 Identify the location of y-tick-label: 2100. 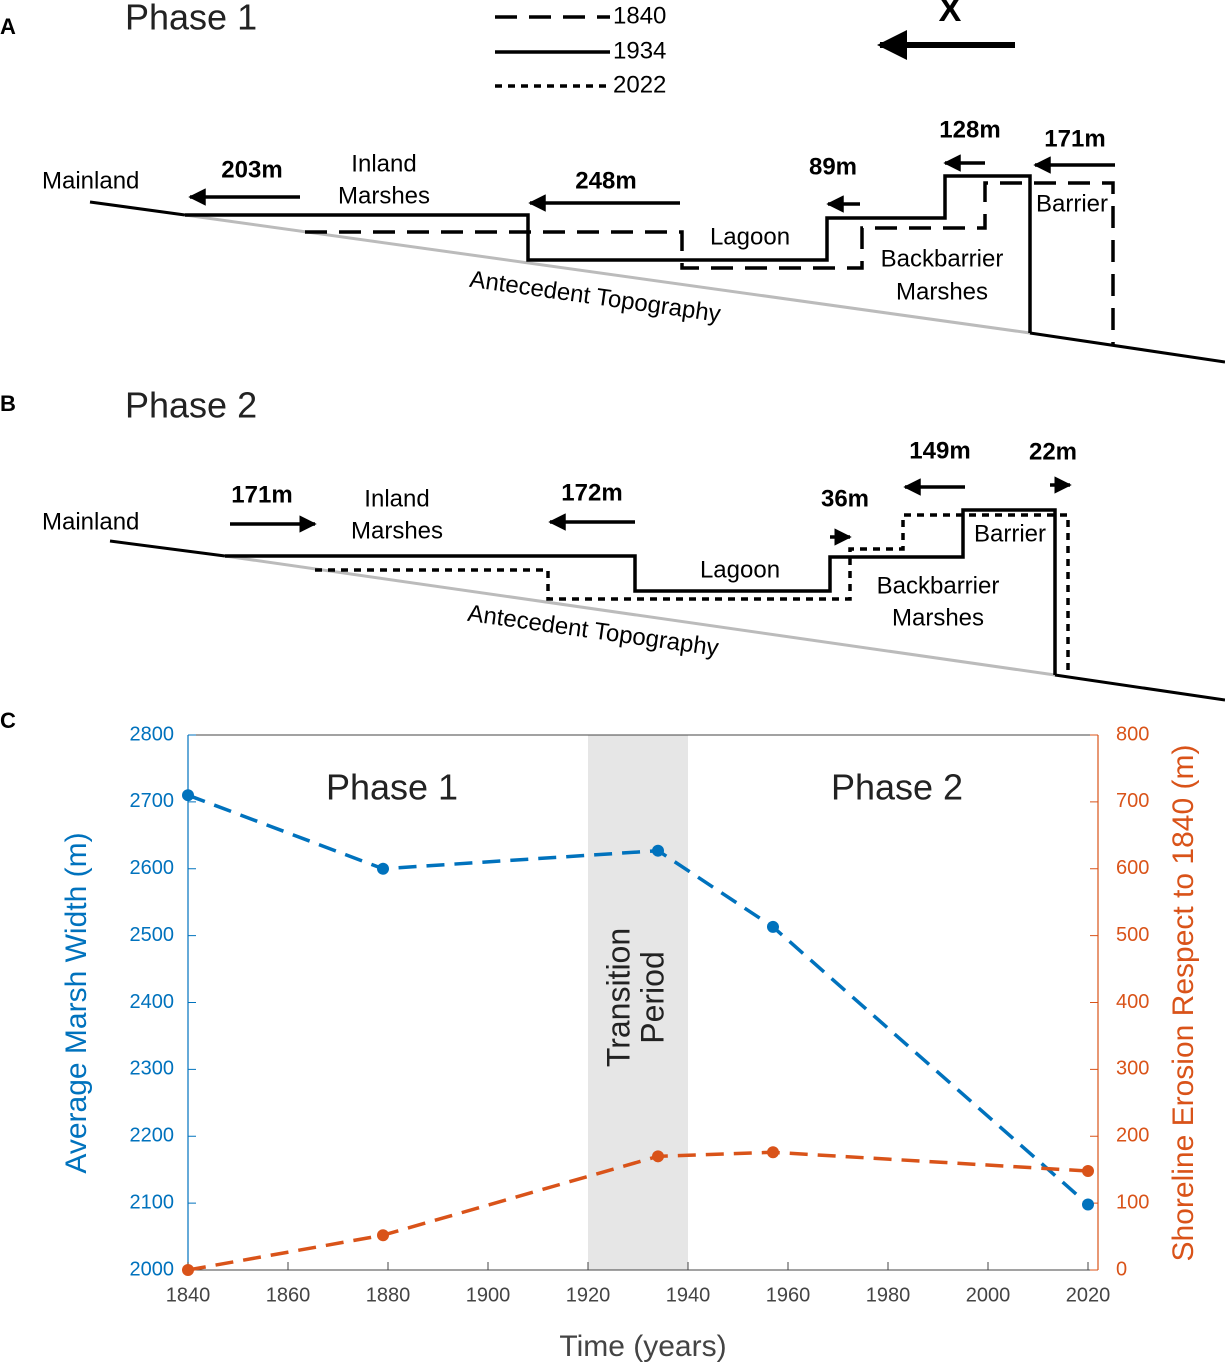
(152, 1202).